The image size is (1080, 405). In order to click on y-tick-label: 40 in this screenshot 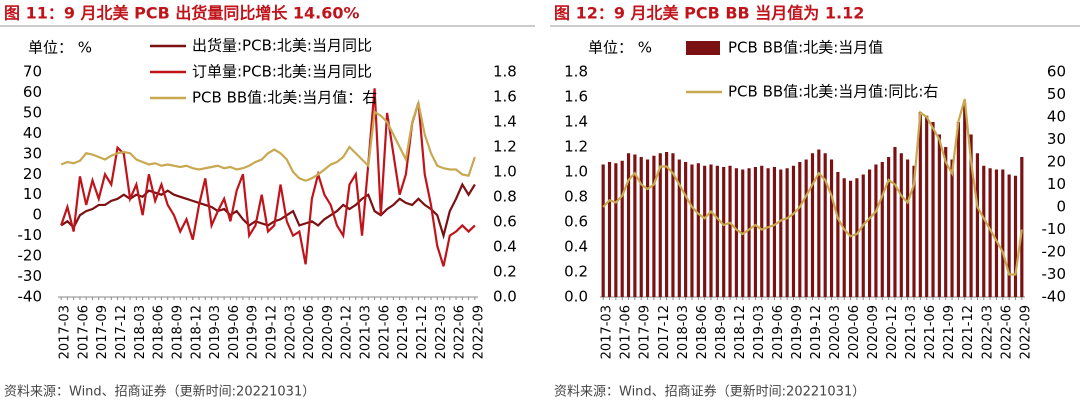, I will do `click(32, 133)`.